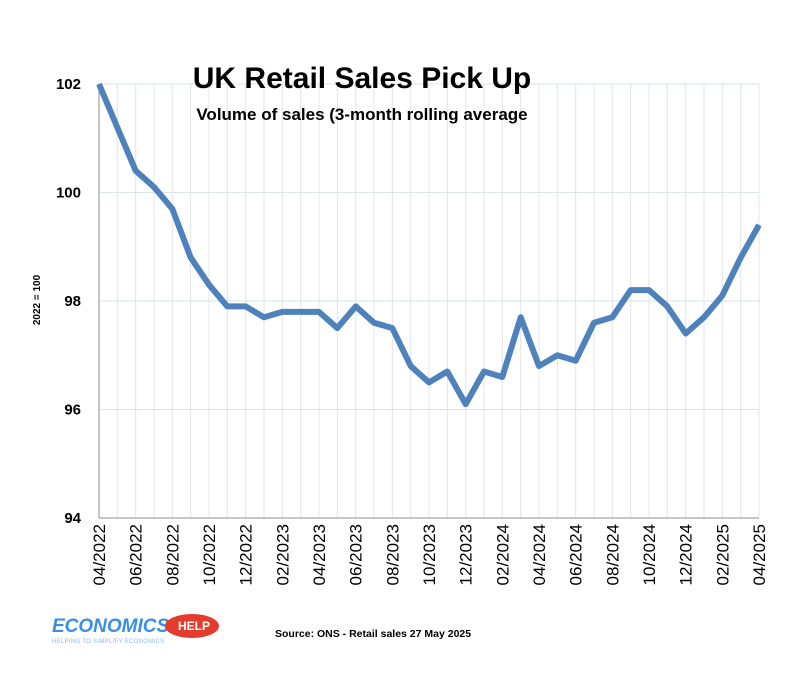  What do you see at coordinates (392, 554) in the screenshot?
I see `x-tick-label: 08/2023` at bounding box center [392, 554].